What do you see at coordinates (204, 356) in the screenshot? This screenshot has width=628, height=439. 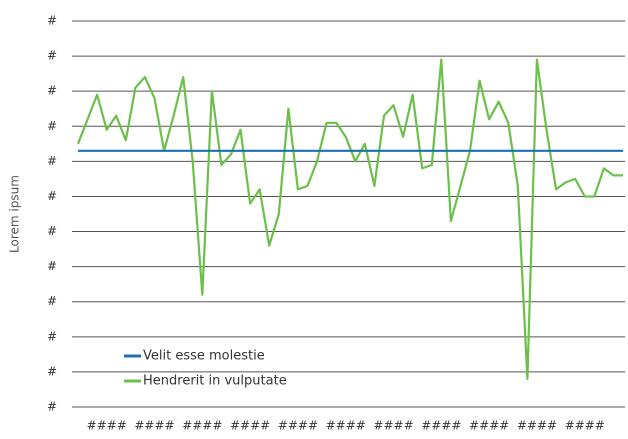 I see `legend-label: Velit esse molestie` at bounding box center [204, 356].